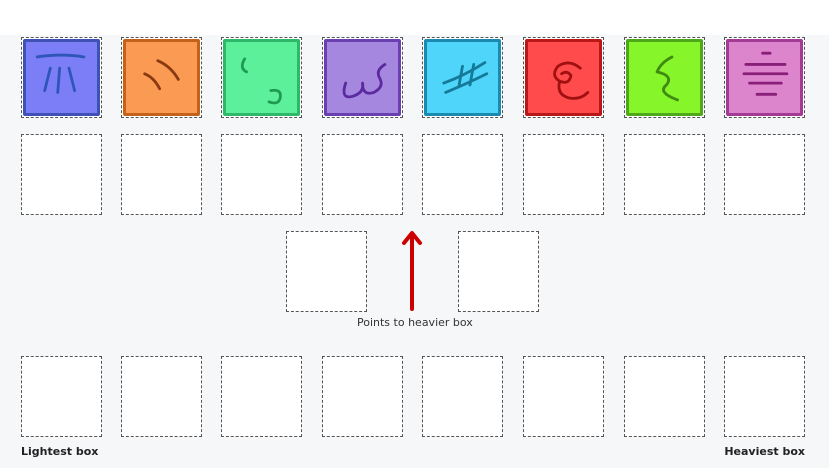 The image size is (829, 468). Describe the element at coordinates (326, 271) in the screenshot. I see `compare-left-slot` at that location.